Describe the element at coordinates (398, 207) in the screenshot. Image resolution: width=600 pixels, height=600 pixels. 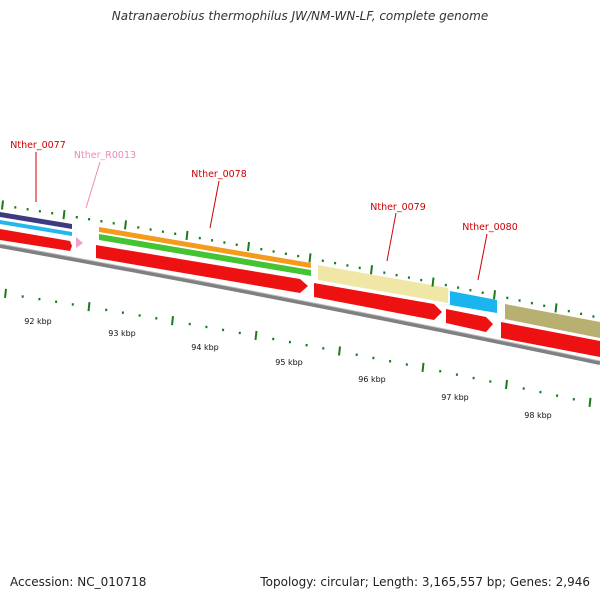
I see `gene-label-0079: Nther_0079` at that location.